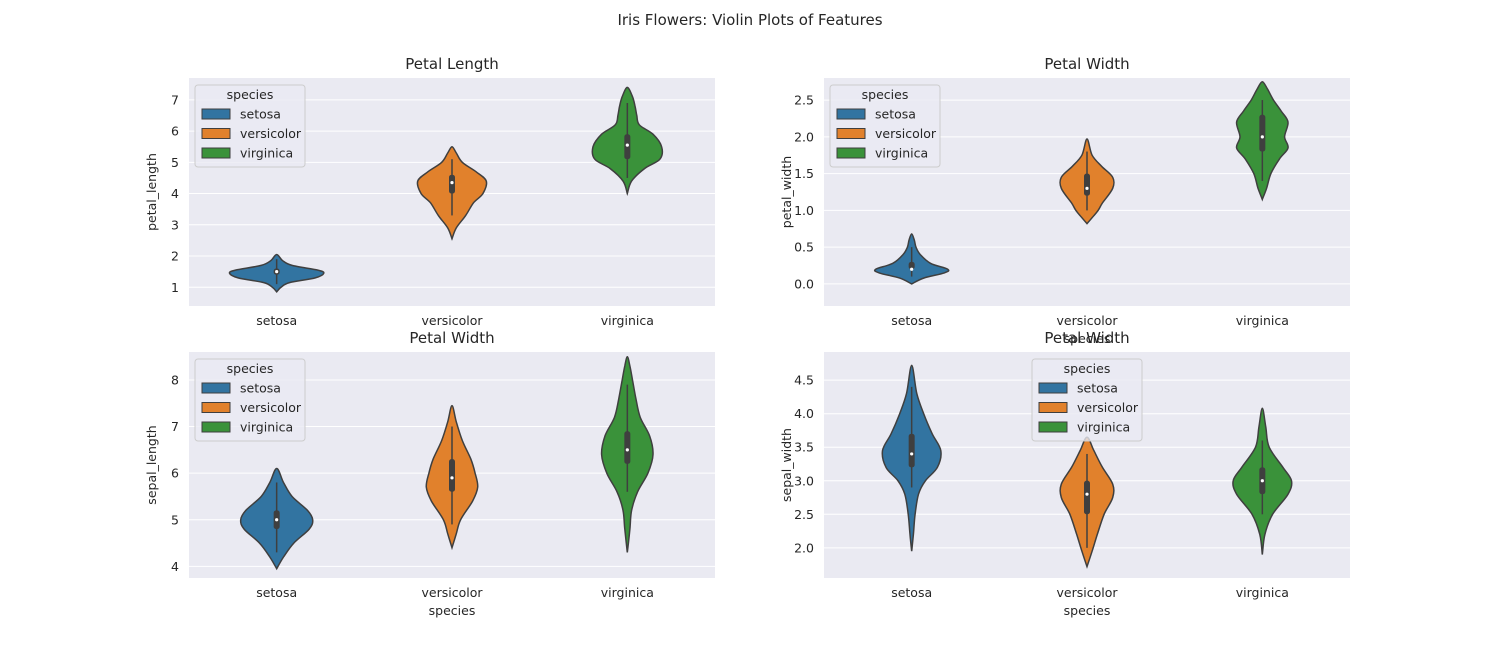 Image resolution: width=1500 pixels, height=650 pixels. I want to click on y-tick-label: 3, so click(175, 224).